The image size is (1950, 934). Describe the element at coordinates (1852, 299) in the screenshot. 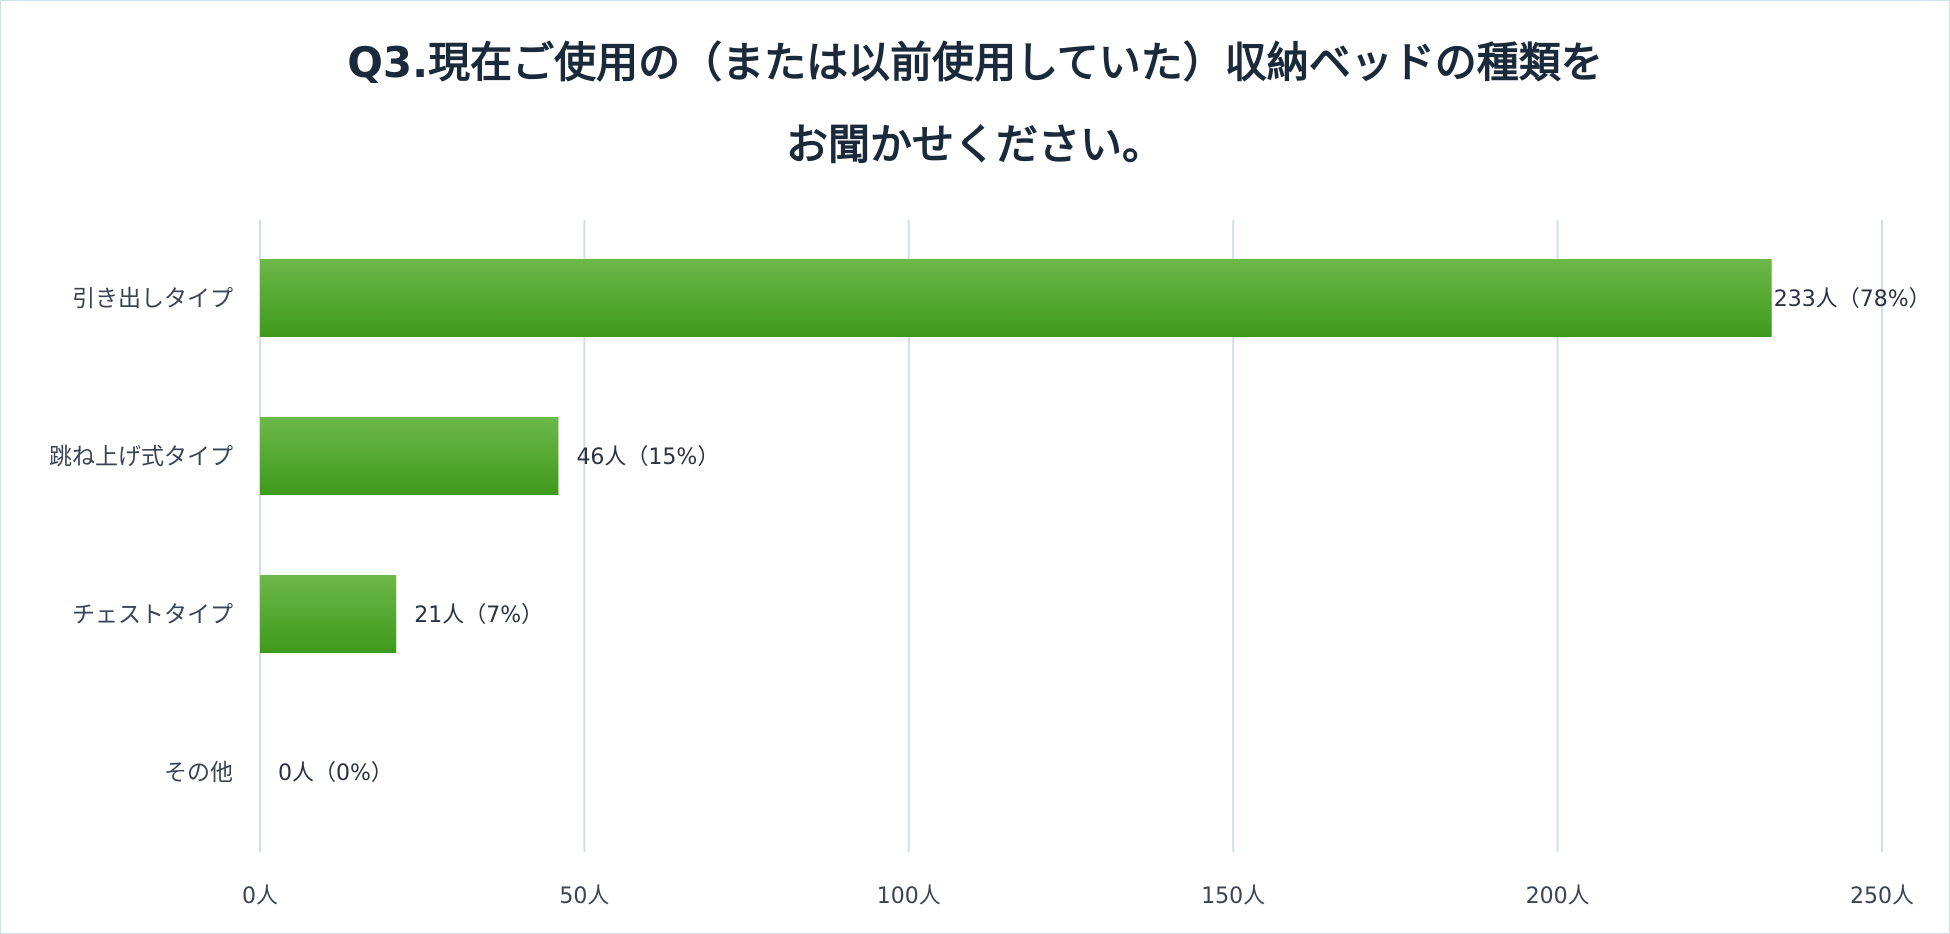

I see `data-label: 233人（78%）` at that location.